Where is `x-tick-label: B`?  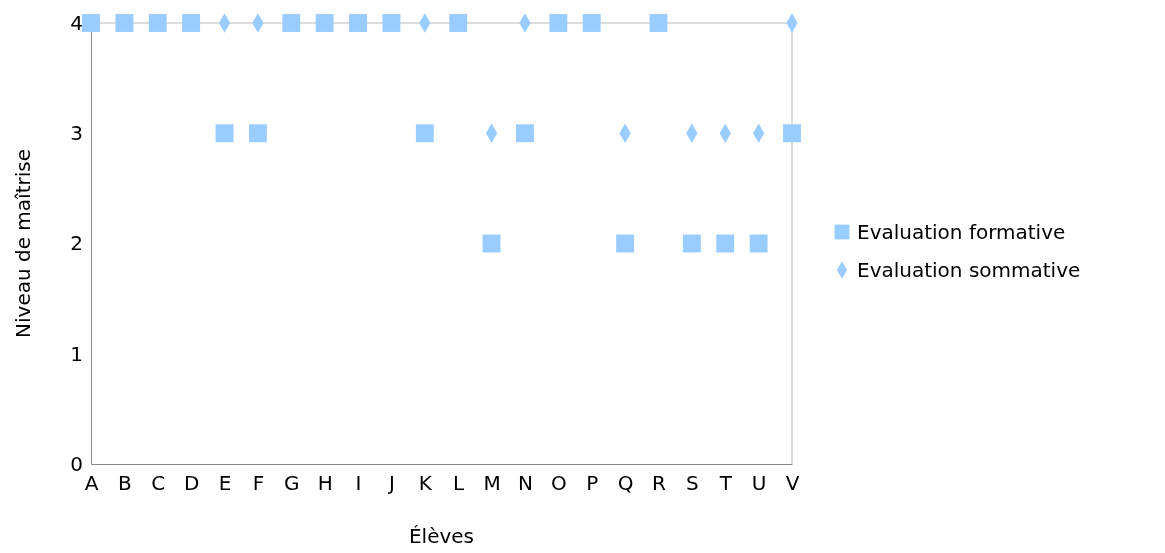
x-tick-label: B is located at coordinates (125, 483).